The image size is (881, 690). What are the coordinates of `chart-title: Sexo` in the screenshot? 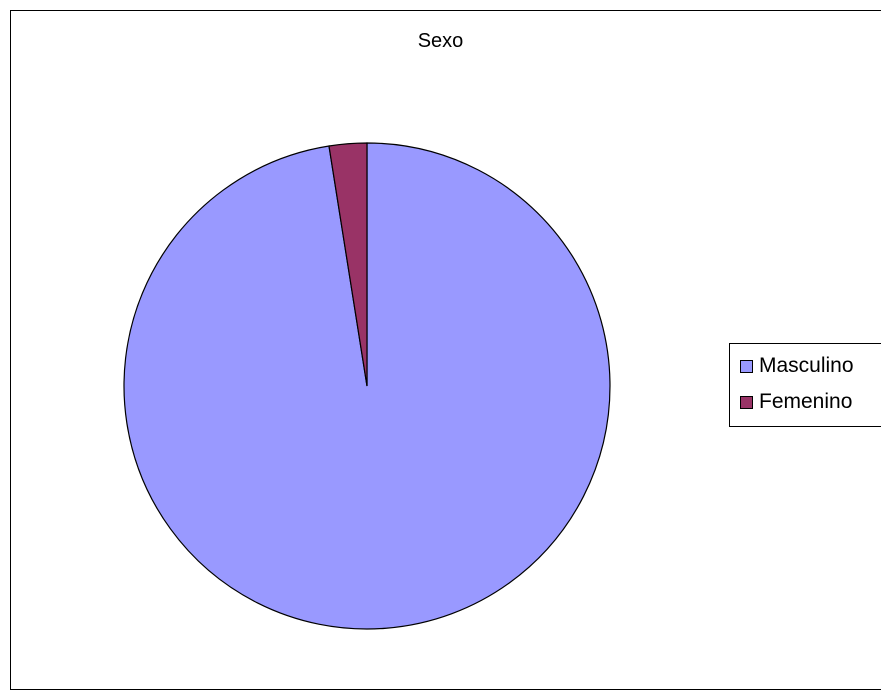 It's located at (440, 41).